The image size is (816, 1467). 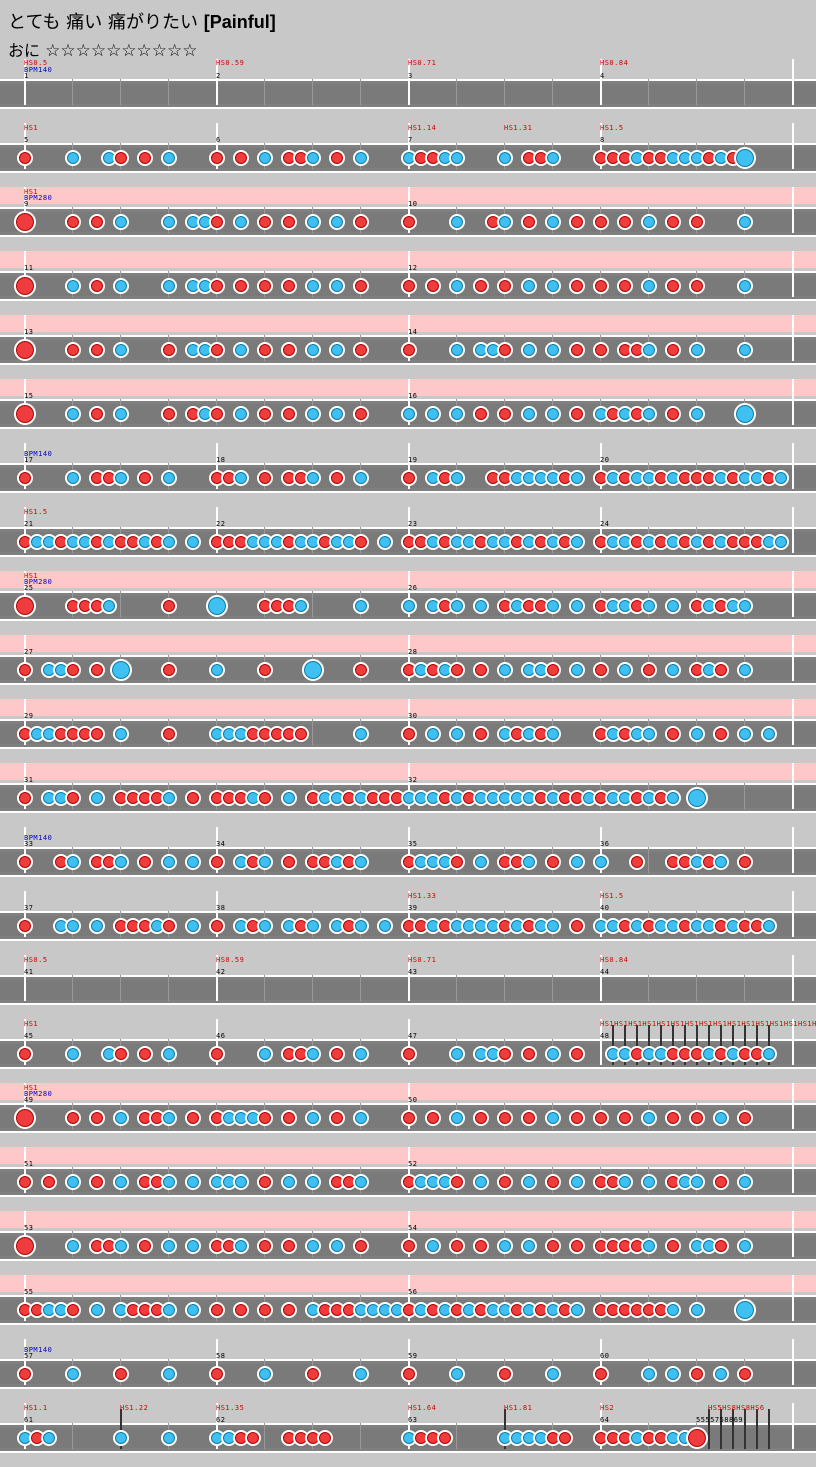 What do you see at coordinates (408, 1307) in the screenshot?
I see `chart-row: 55 56` at bounding box center [408, 1307].